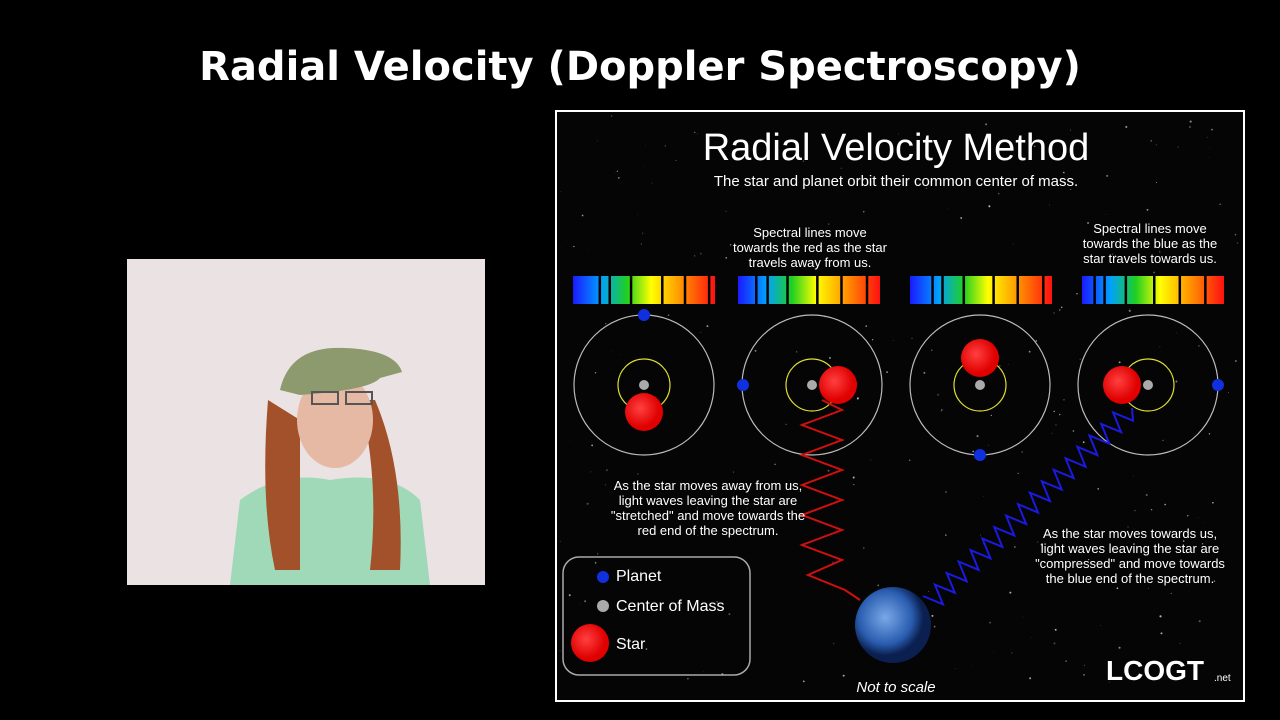 This screenshot has height=720, width=1280. What do you see at coordinates (809, 290) in the screenshot?
I see `spectrum` at bounding box center [809, 290].